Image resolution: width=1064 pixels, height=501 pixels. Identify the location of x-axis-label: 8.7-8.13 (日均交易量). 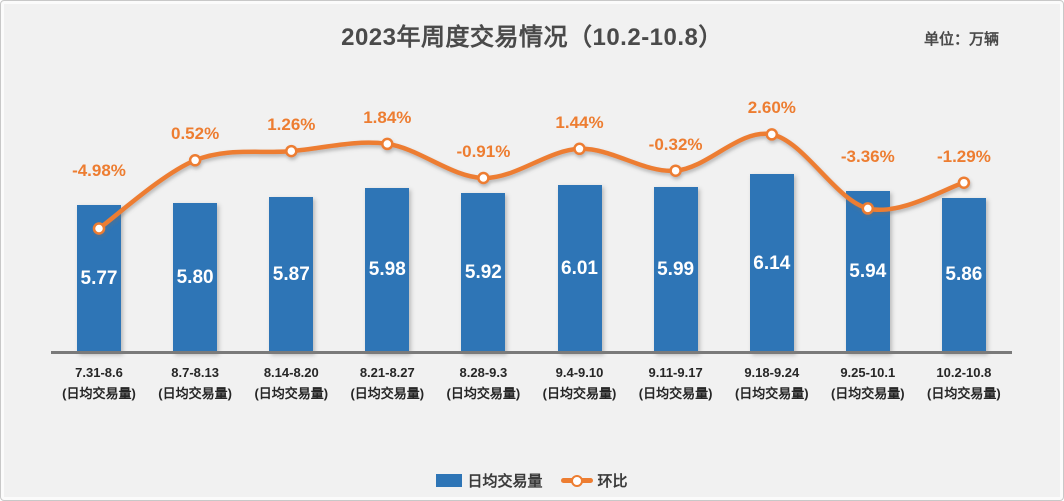
(195, 383).